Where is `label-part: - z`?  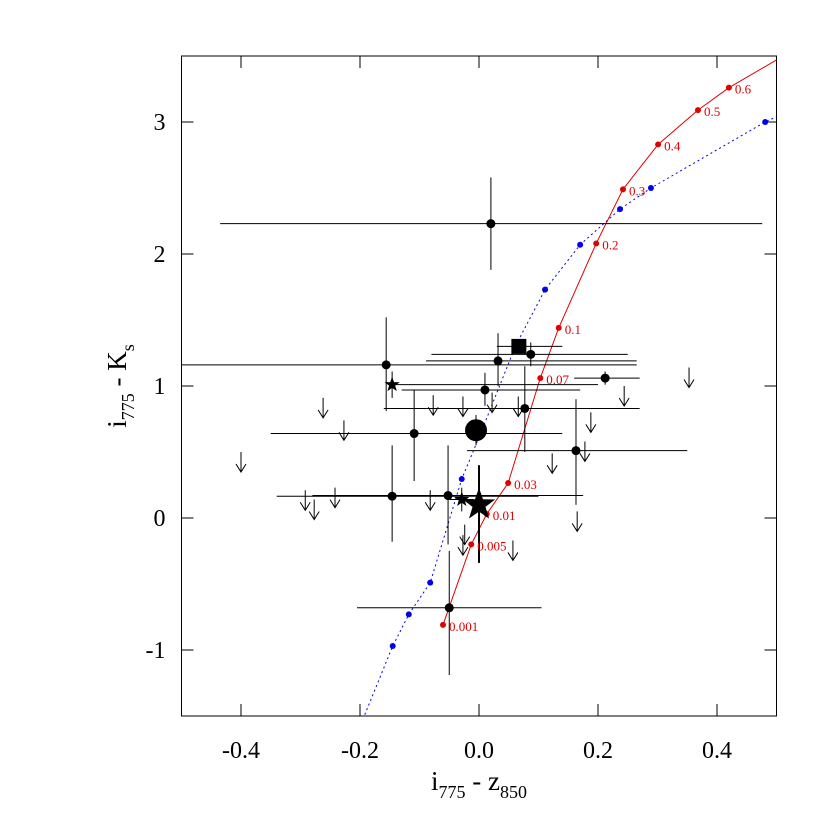 label-part: - z is located at coordinates (483, 781).